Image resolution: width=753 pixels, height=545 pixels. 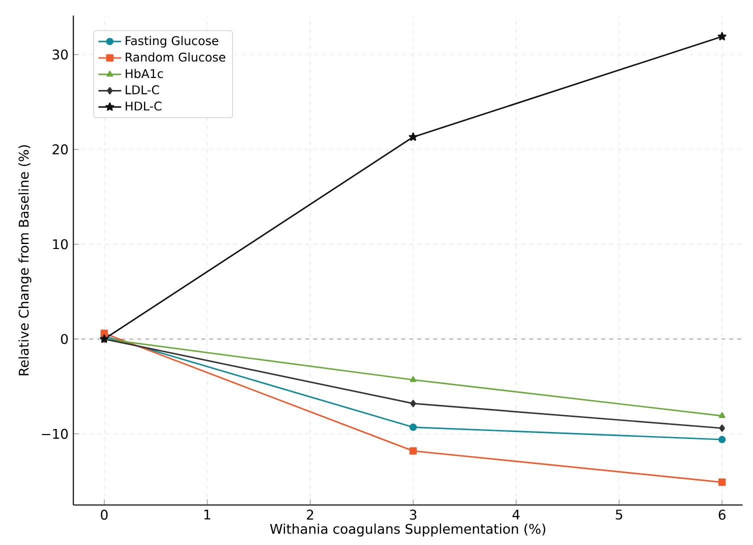 I want to click on x-tick-label: 1, so click(x=207, y=515).